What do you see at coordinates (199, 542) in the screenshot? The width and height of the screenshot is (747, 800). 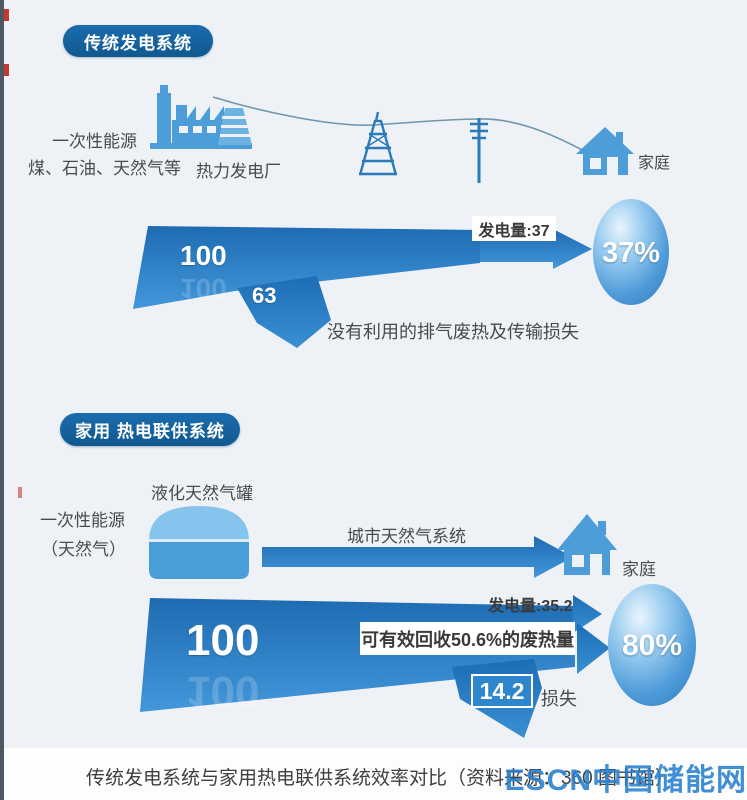 I see `lng-tank-icon` at bounding box center [199, 542].